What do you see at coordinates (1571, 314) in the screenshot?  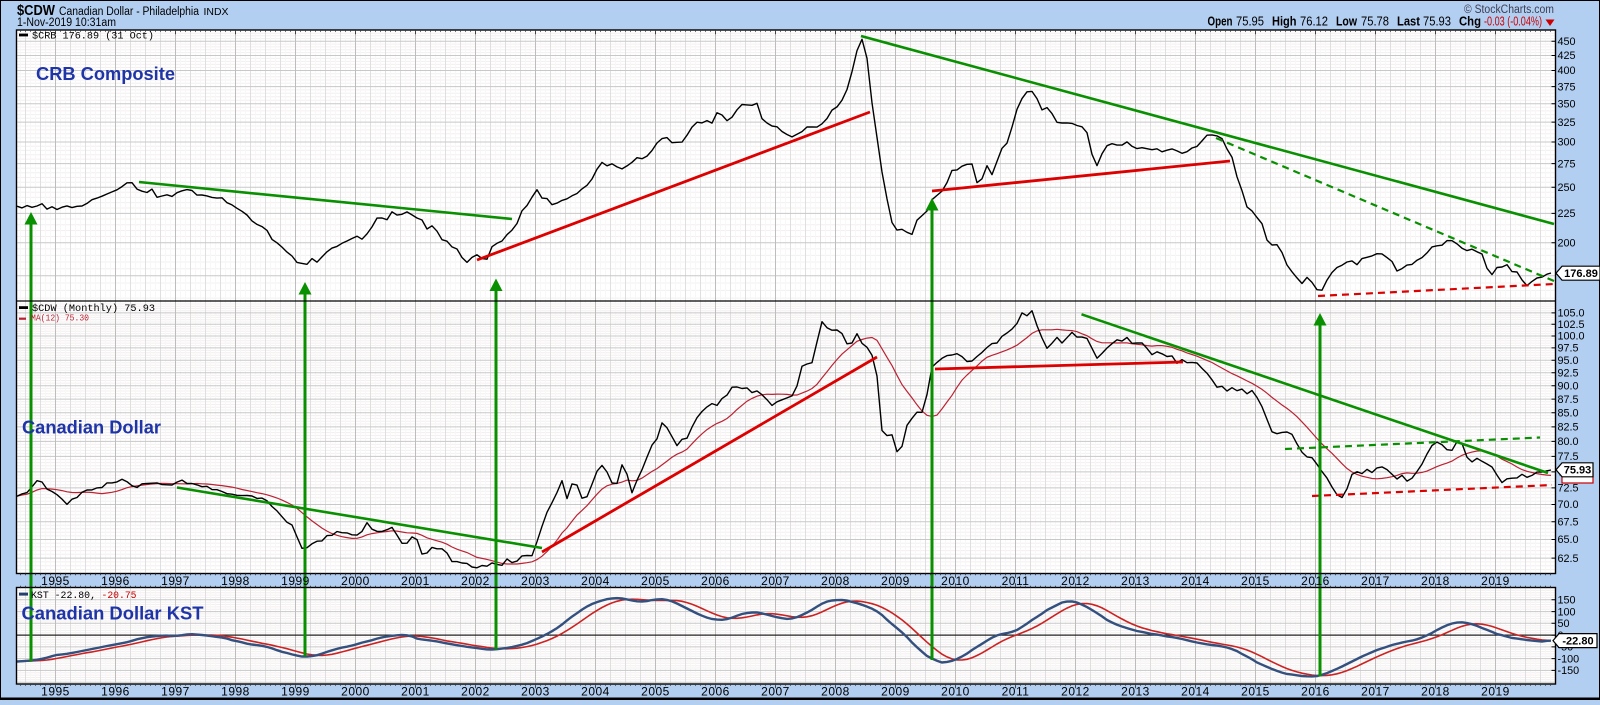 I see `svg-text: 105.0` at bounding box center [1571, 314].